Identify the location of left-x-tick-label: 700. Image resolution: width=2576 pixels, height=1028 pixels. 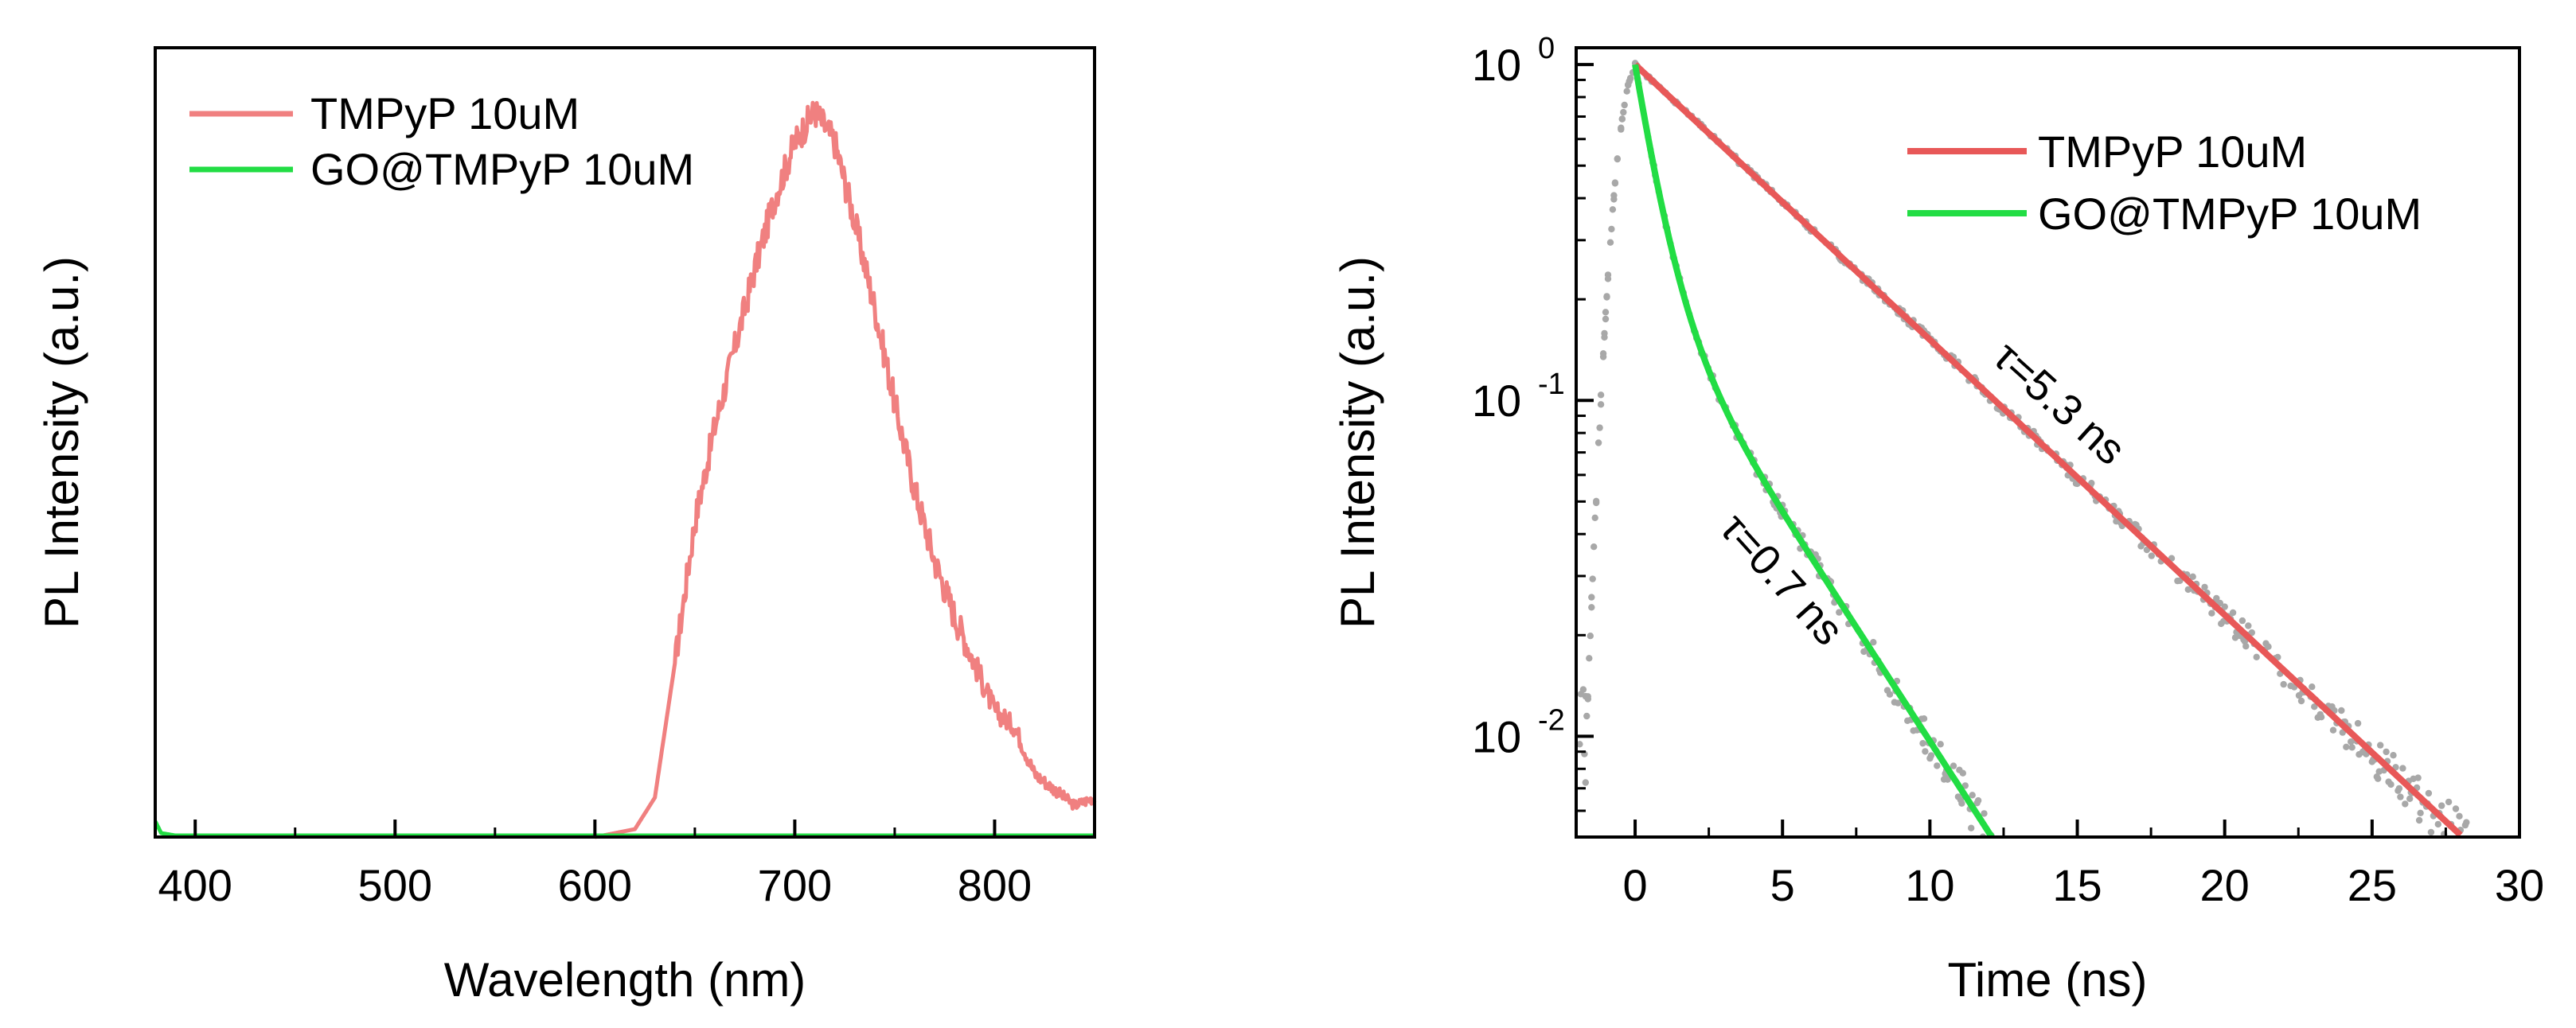
(795, 885).